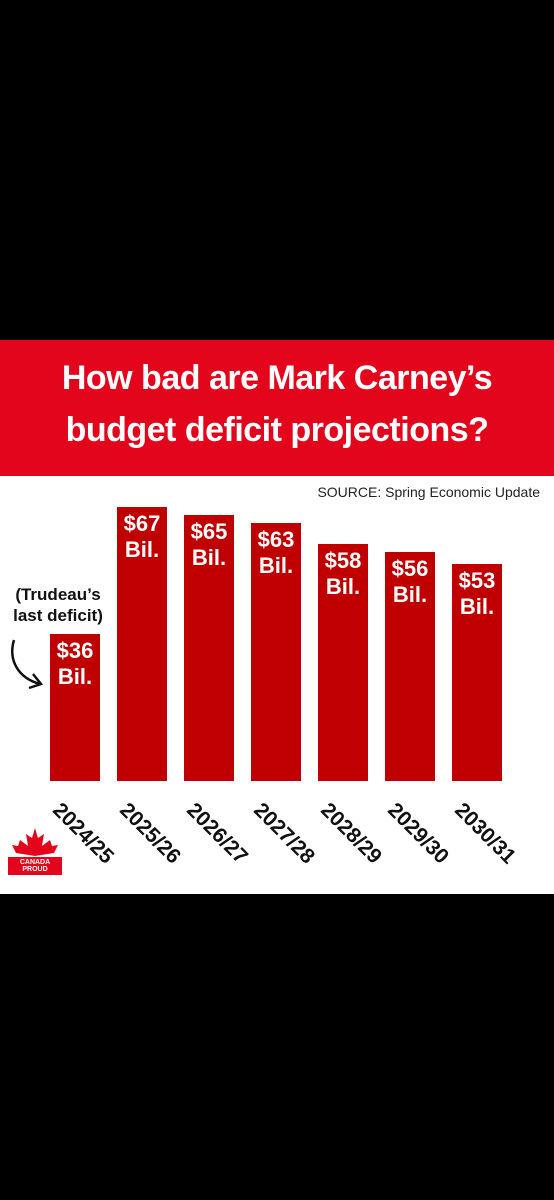 The image size is (554, 1200). What do you see at coordinates (477, 594) in the screenshot?
I see `value-label: $53 Bil.` at bounding box center [477, 594].